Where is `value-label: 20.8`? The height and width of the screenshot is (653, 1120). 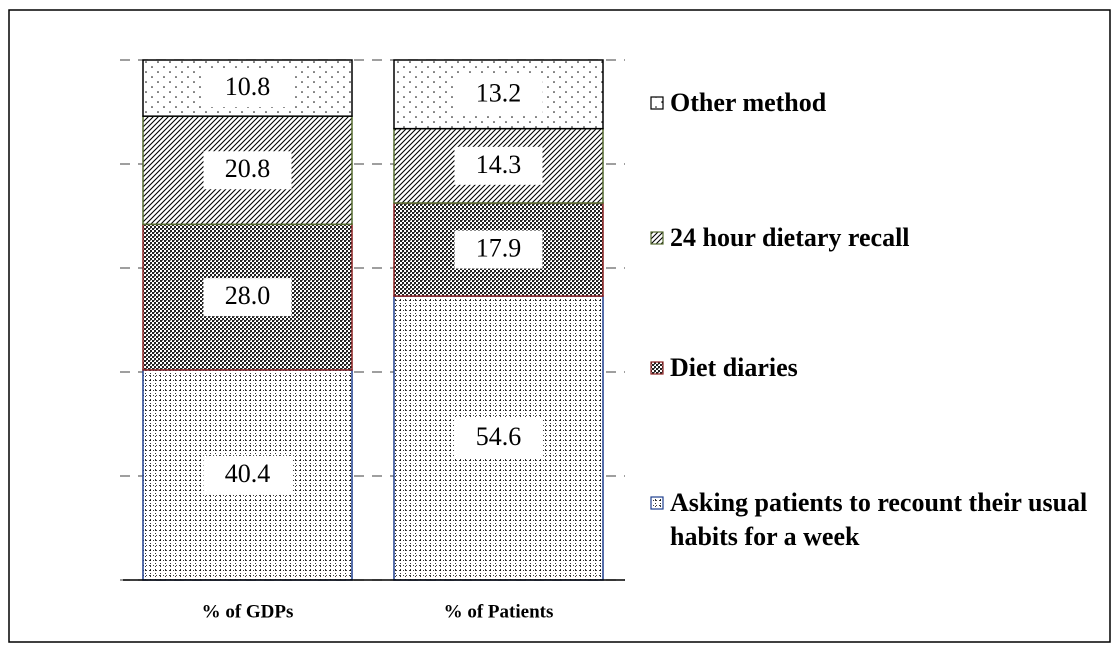
value-label: 20.8 is located at coordinates (248, 168).